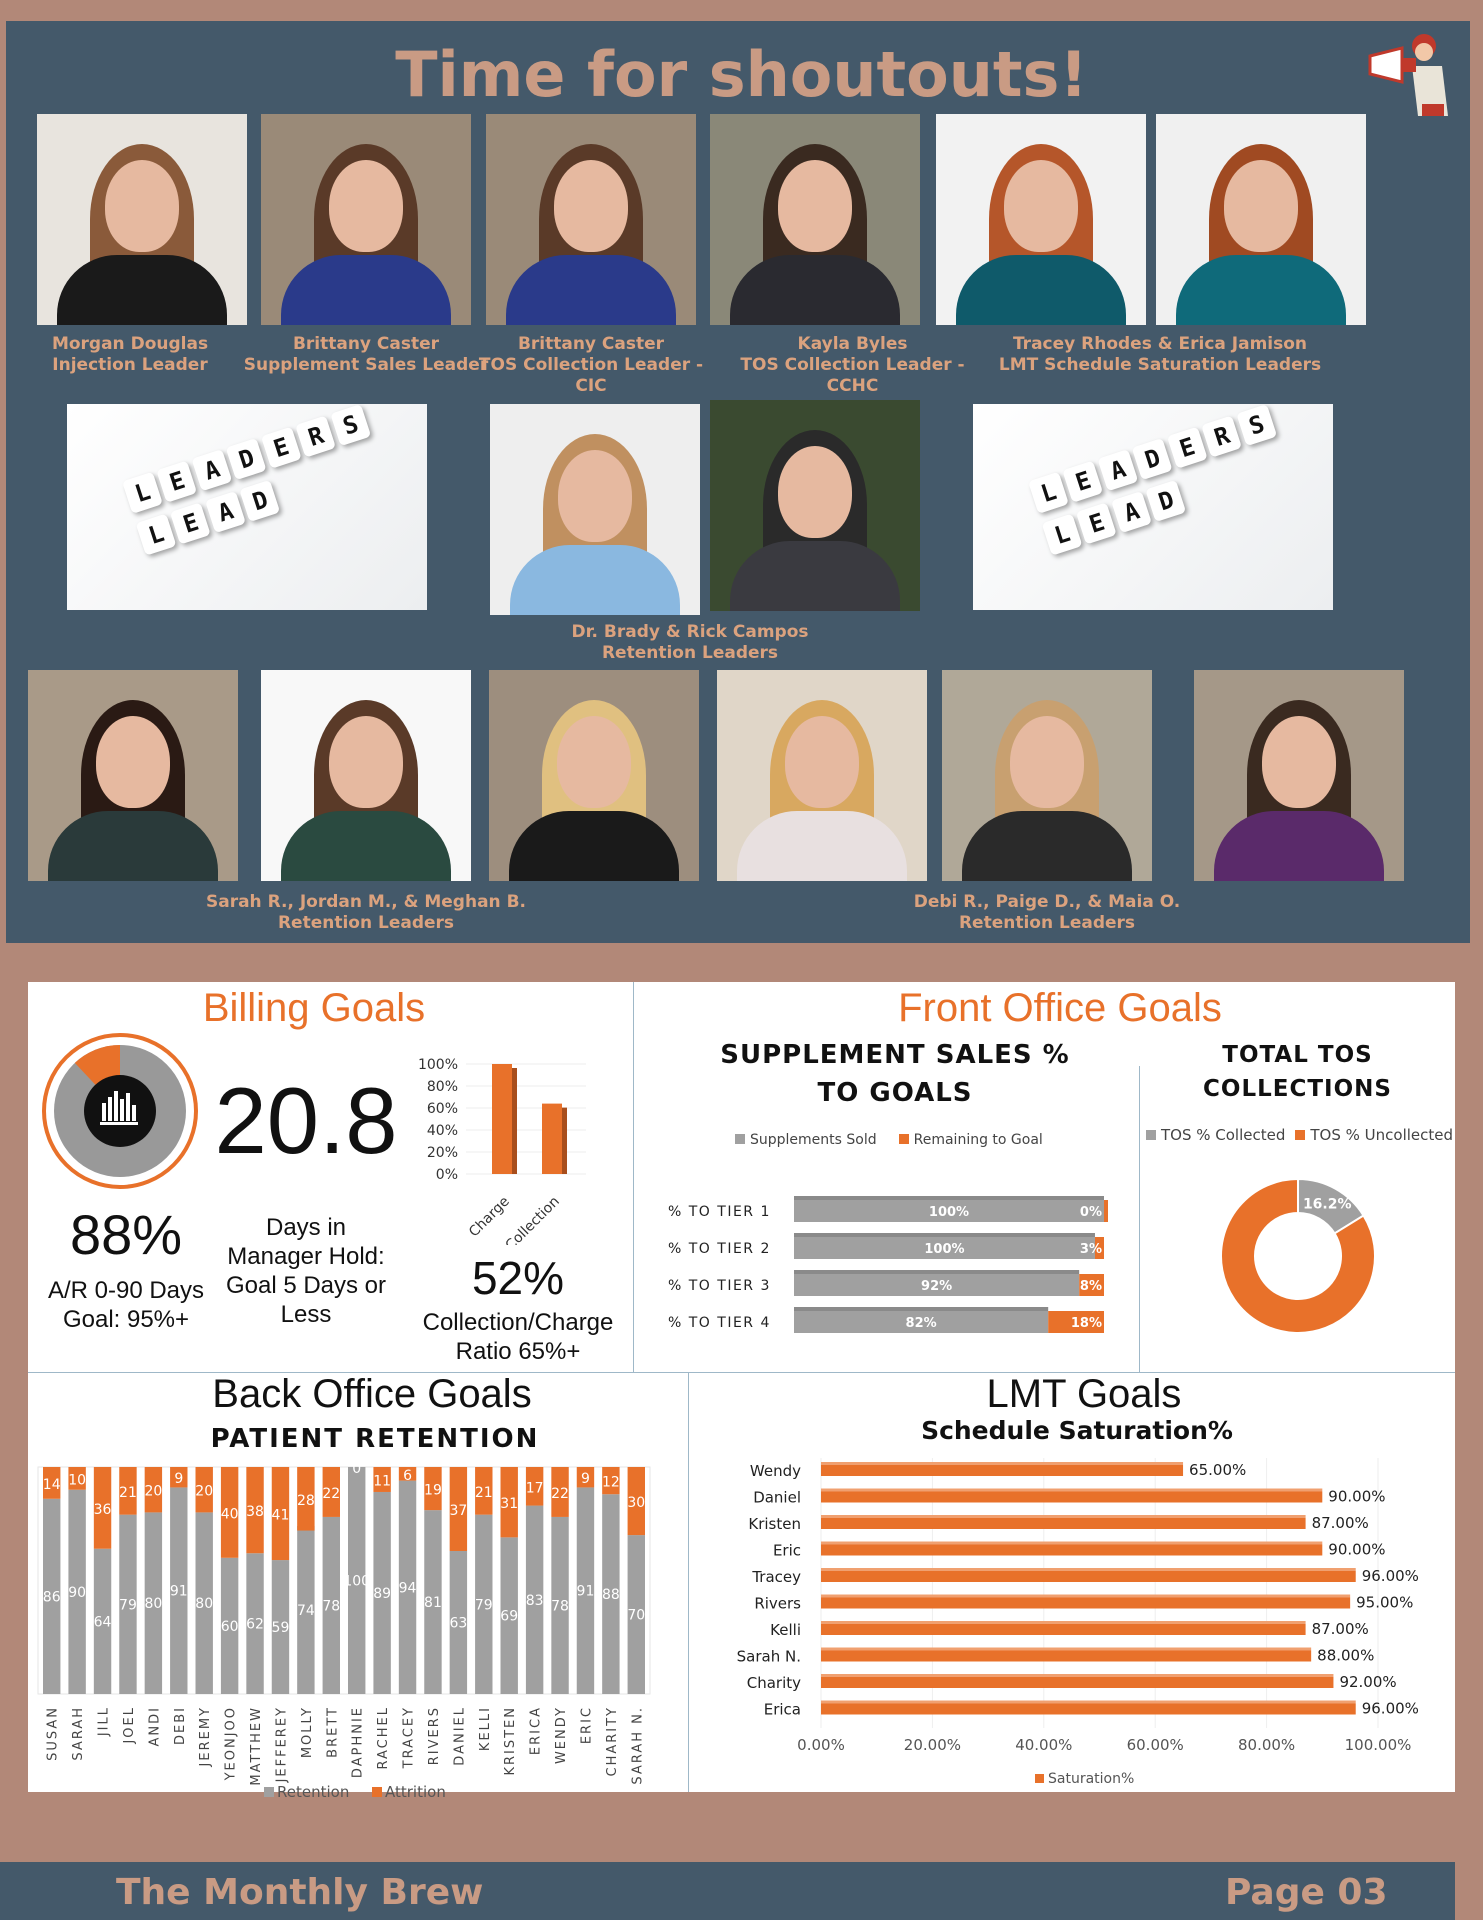 The height and width of the screenshot is (1920, 1483). I want to click on value-label: 96.00%, so click(1390, 1576).